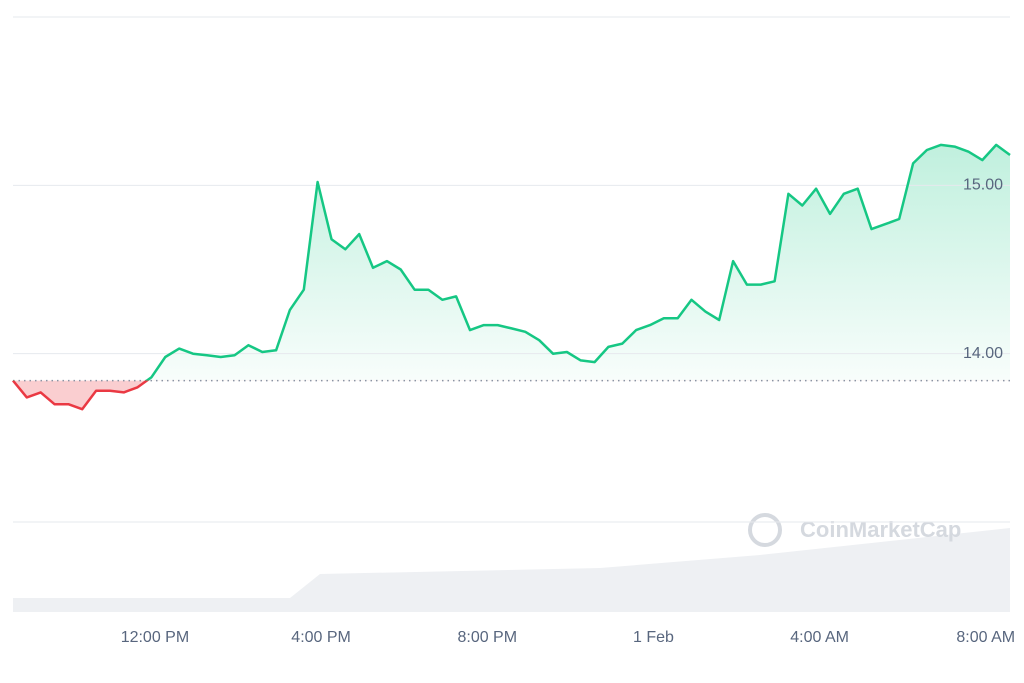 This screenshot has width=1024, height=683. Describe the element at coordinates (511, 570) in the screenshot. I see `volume-area` at that location.